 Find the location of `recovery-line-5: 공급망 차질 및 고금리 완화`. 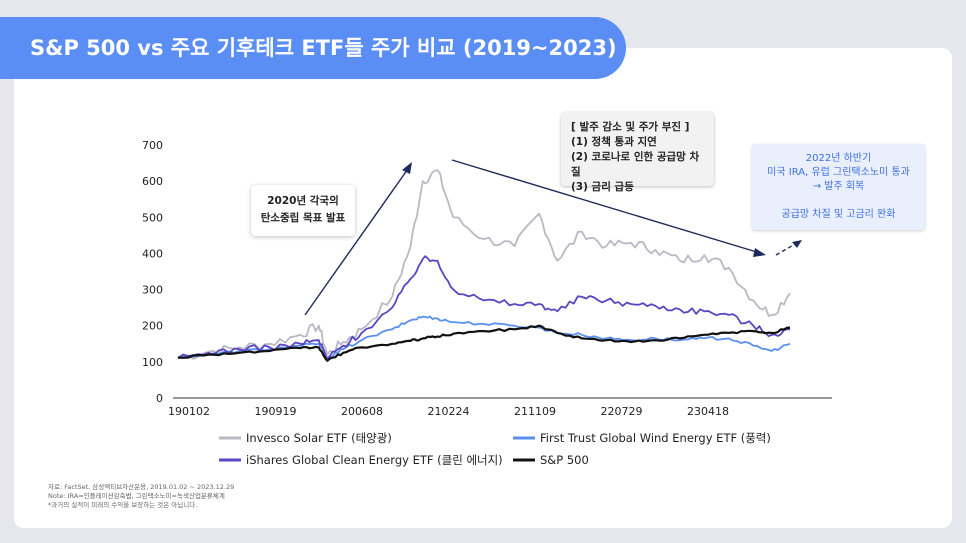

recovery-line-5: 공급망 차질 및 고금리 완화 is located at coordinates (838, 214).